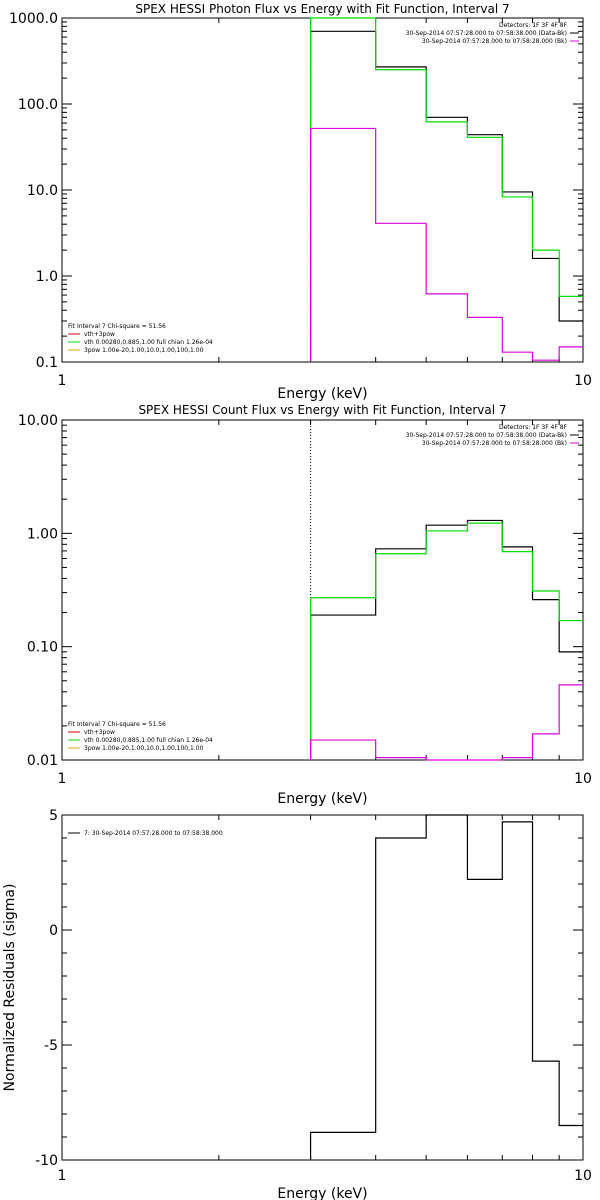  What do you see at coordinates (38, 105) in the screenshot?
I see `y-tick-label: 100.0` at bounding box center [38, 105].